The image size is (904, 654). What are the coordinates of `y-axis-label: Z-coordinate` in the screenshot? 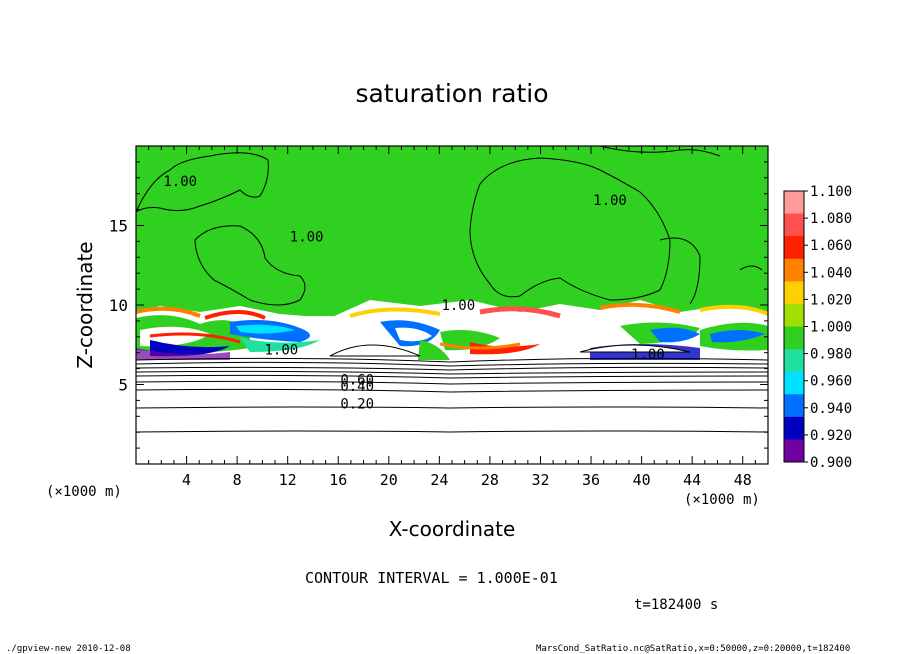 It's located at (85, 304).